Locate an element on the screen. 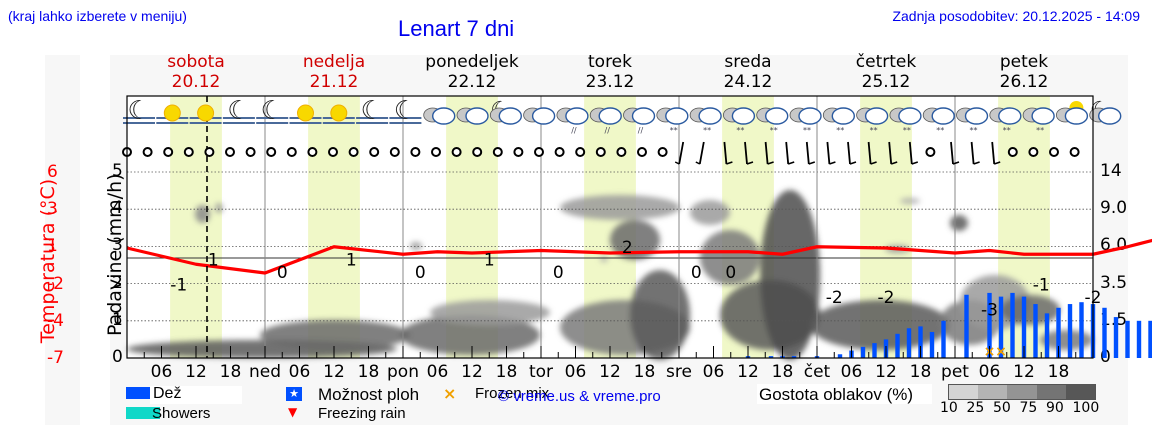 The width and height of the screenshot is (1152, 443). day-header-4: sreda 24.12 is located at coordinates (748, 72).